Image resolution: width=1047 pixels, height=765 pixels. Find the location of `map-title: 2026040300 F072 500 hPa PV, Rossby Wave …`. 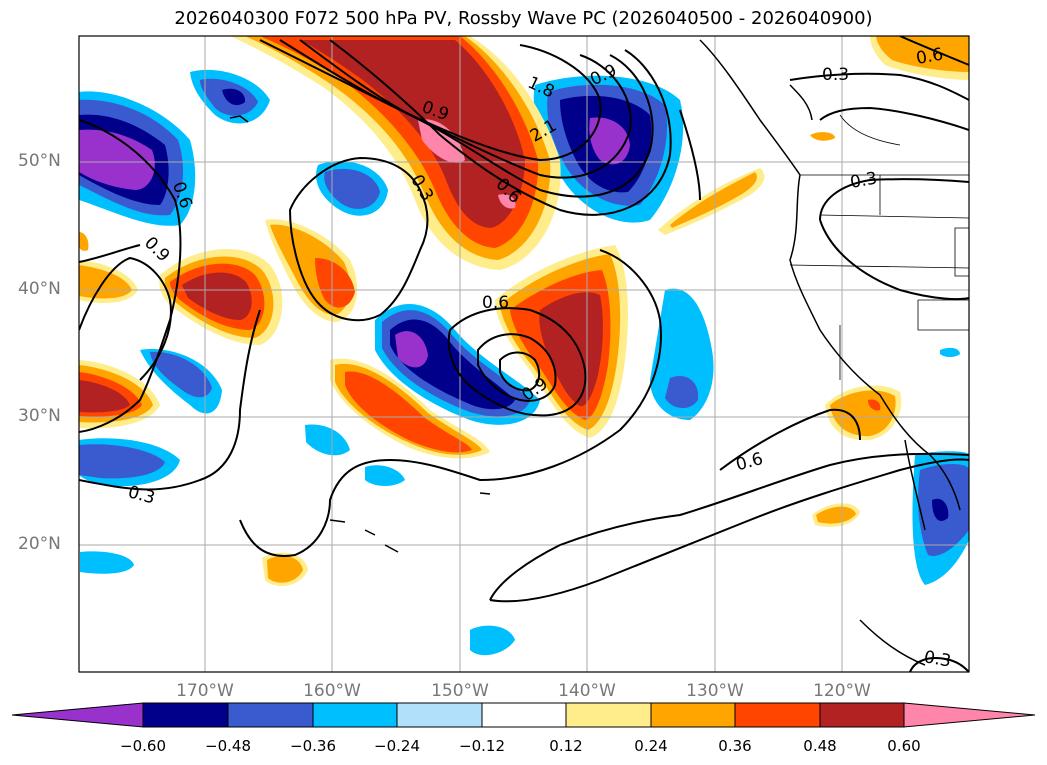

map-title: 2026040300 F072 500 hPa PV, Rossby Wave … is located at coordinates (523, 18).